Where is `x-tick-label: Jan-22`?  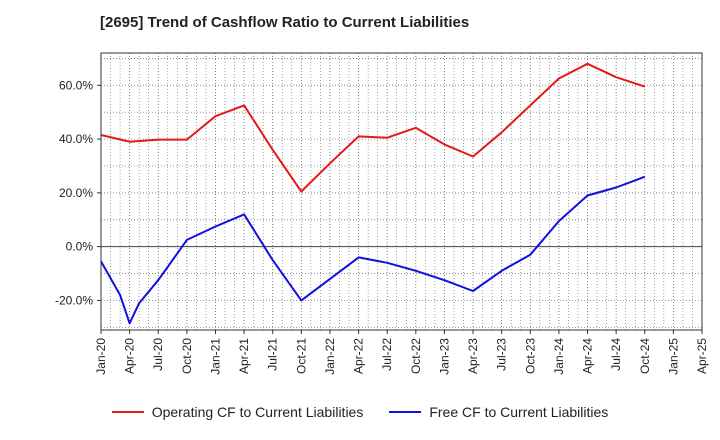 x-tick-label: Jan-22 is located at coordinates (330, 356).